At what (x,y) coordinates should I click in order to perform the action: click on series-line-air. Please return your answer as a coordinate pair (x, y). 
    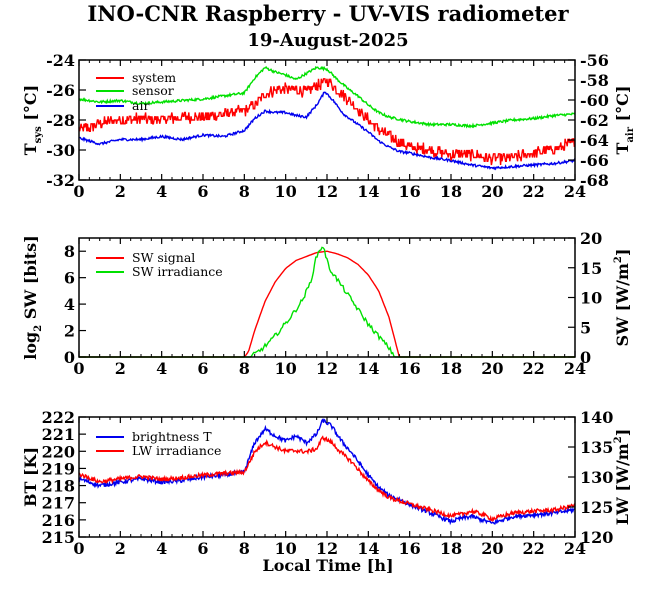
    Looking at the image, I should click on (327, 131).